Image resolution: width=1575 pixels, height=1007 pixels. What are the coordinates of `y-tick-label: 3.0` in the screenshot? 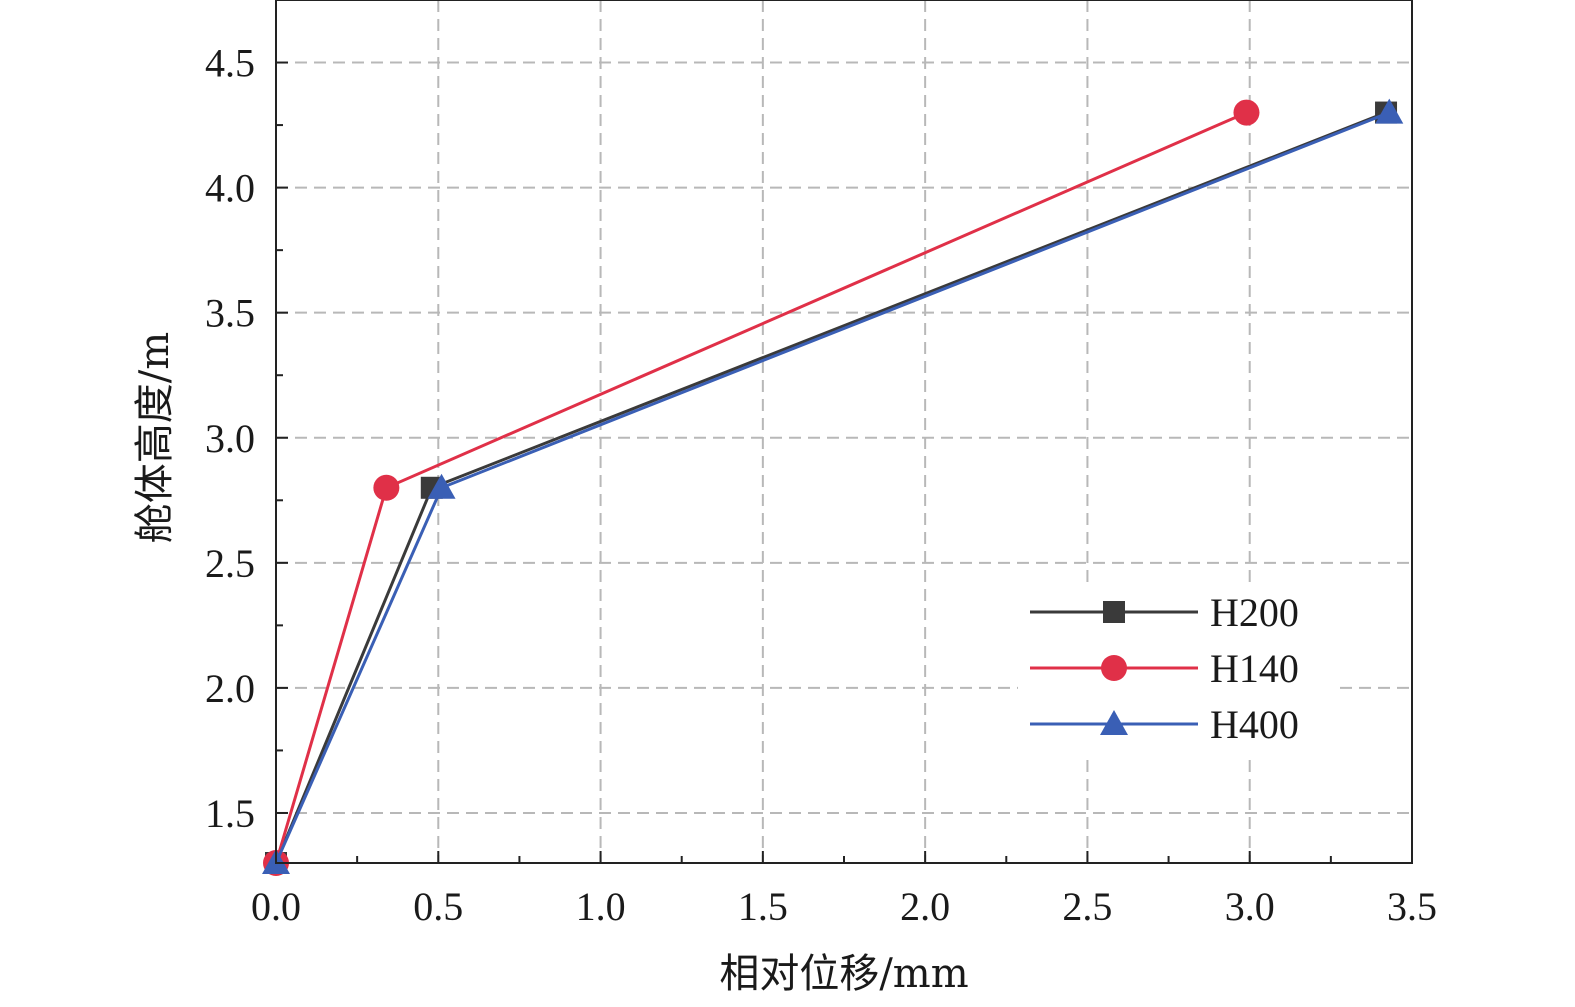 It's located at (230, 438).